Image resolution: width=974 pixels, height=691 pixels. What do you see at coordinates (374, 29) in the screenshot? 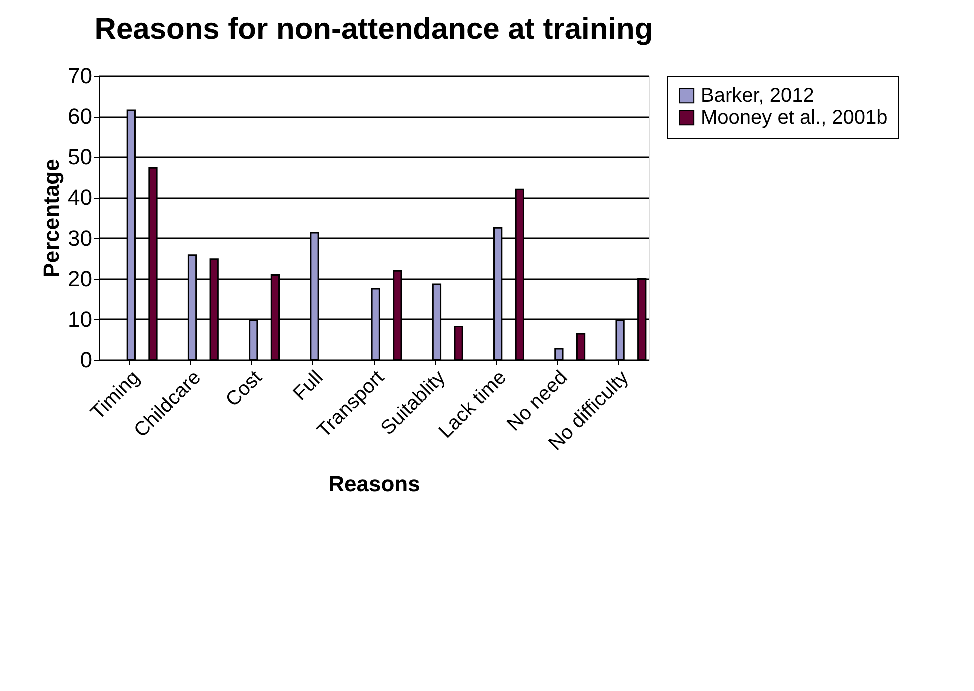
I see `chart-title: Reasons for non-attendance at training` at bounding box center [374, 29].